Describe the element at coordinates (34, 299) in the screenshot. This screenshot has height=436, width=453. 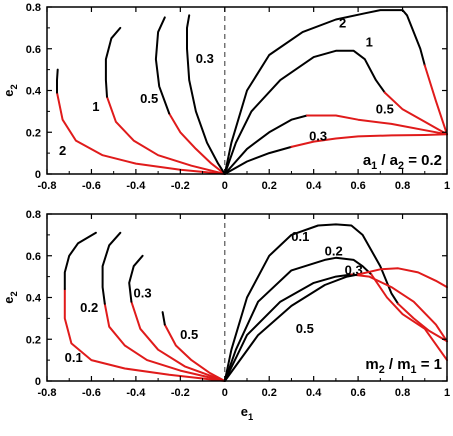
I see `p2-y-tick-label-2: 0.4` at that location.